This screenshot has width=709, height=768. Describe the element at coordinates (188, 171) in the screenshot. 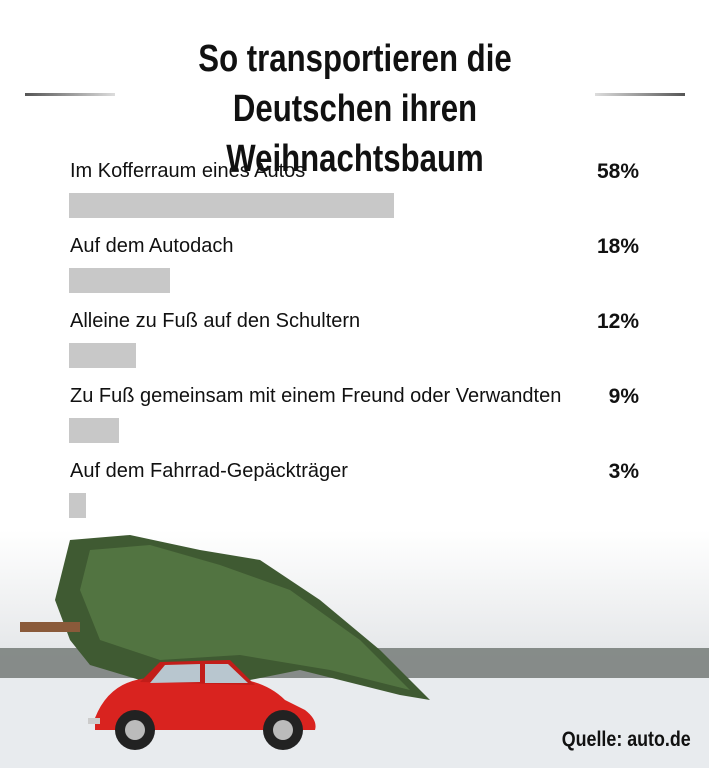

I see `category-label: Im Kofferraum eines Autos` at that location.